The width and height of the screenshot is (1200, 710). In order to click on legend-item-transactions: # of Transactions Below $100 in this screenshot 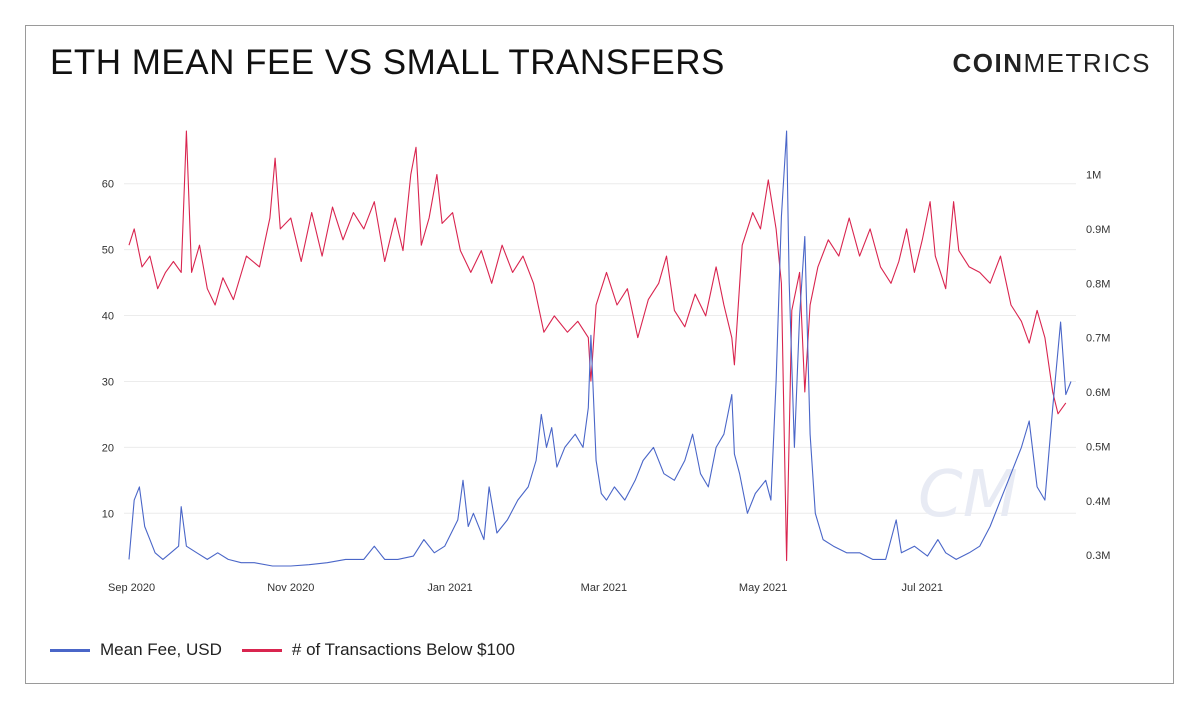, I will do `click(378, 650)`.